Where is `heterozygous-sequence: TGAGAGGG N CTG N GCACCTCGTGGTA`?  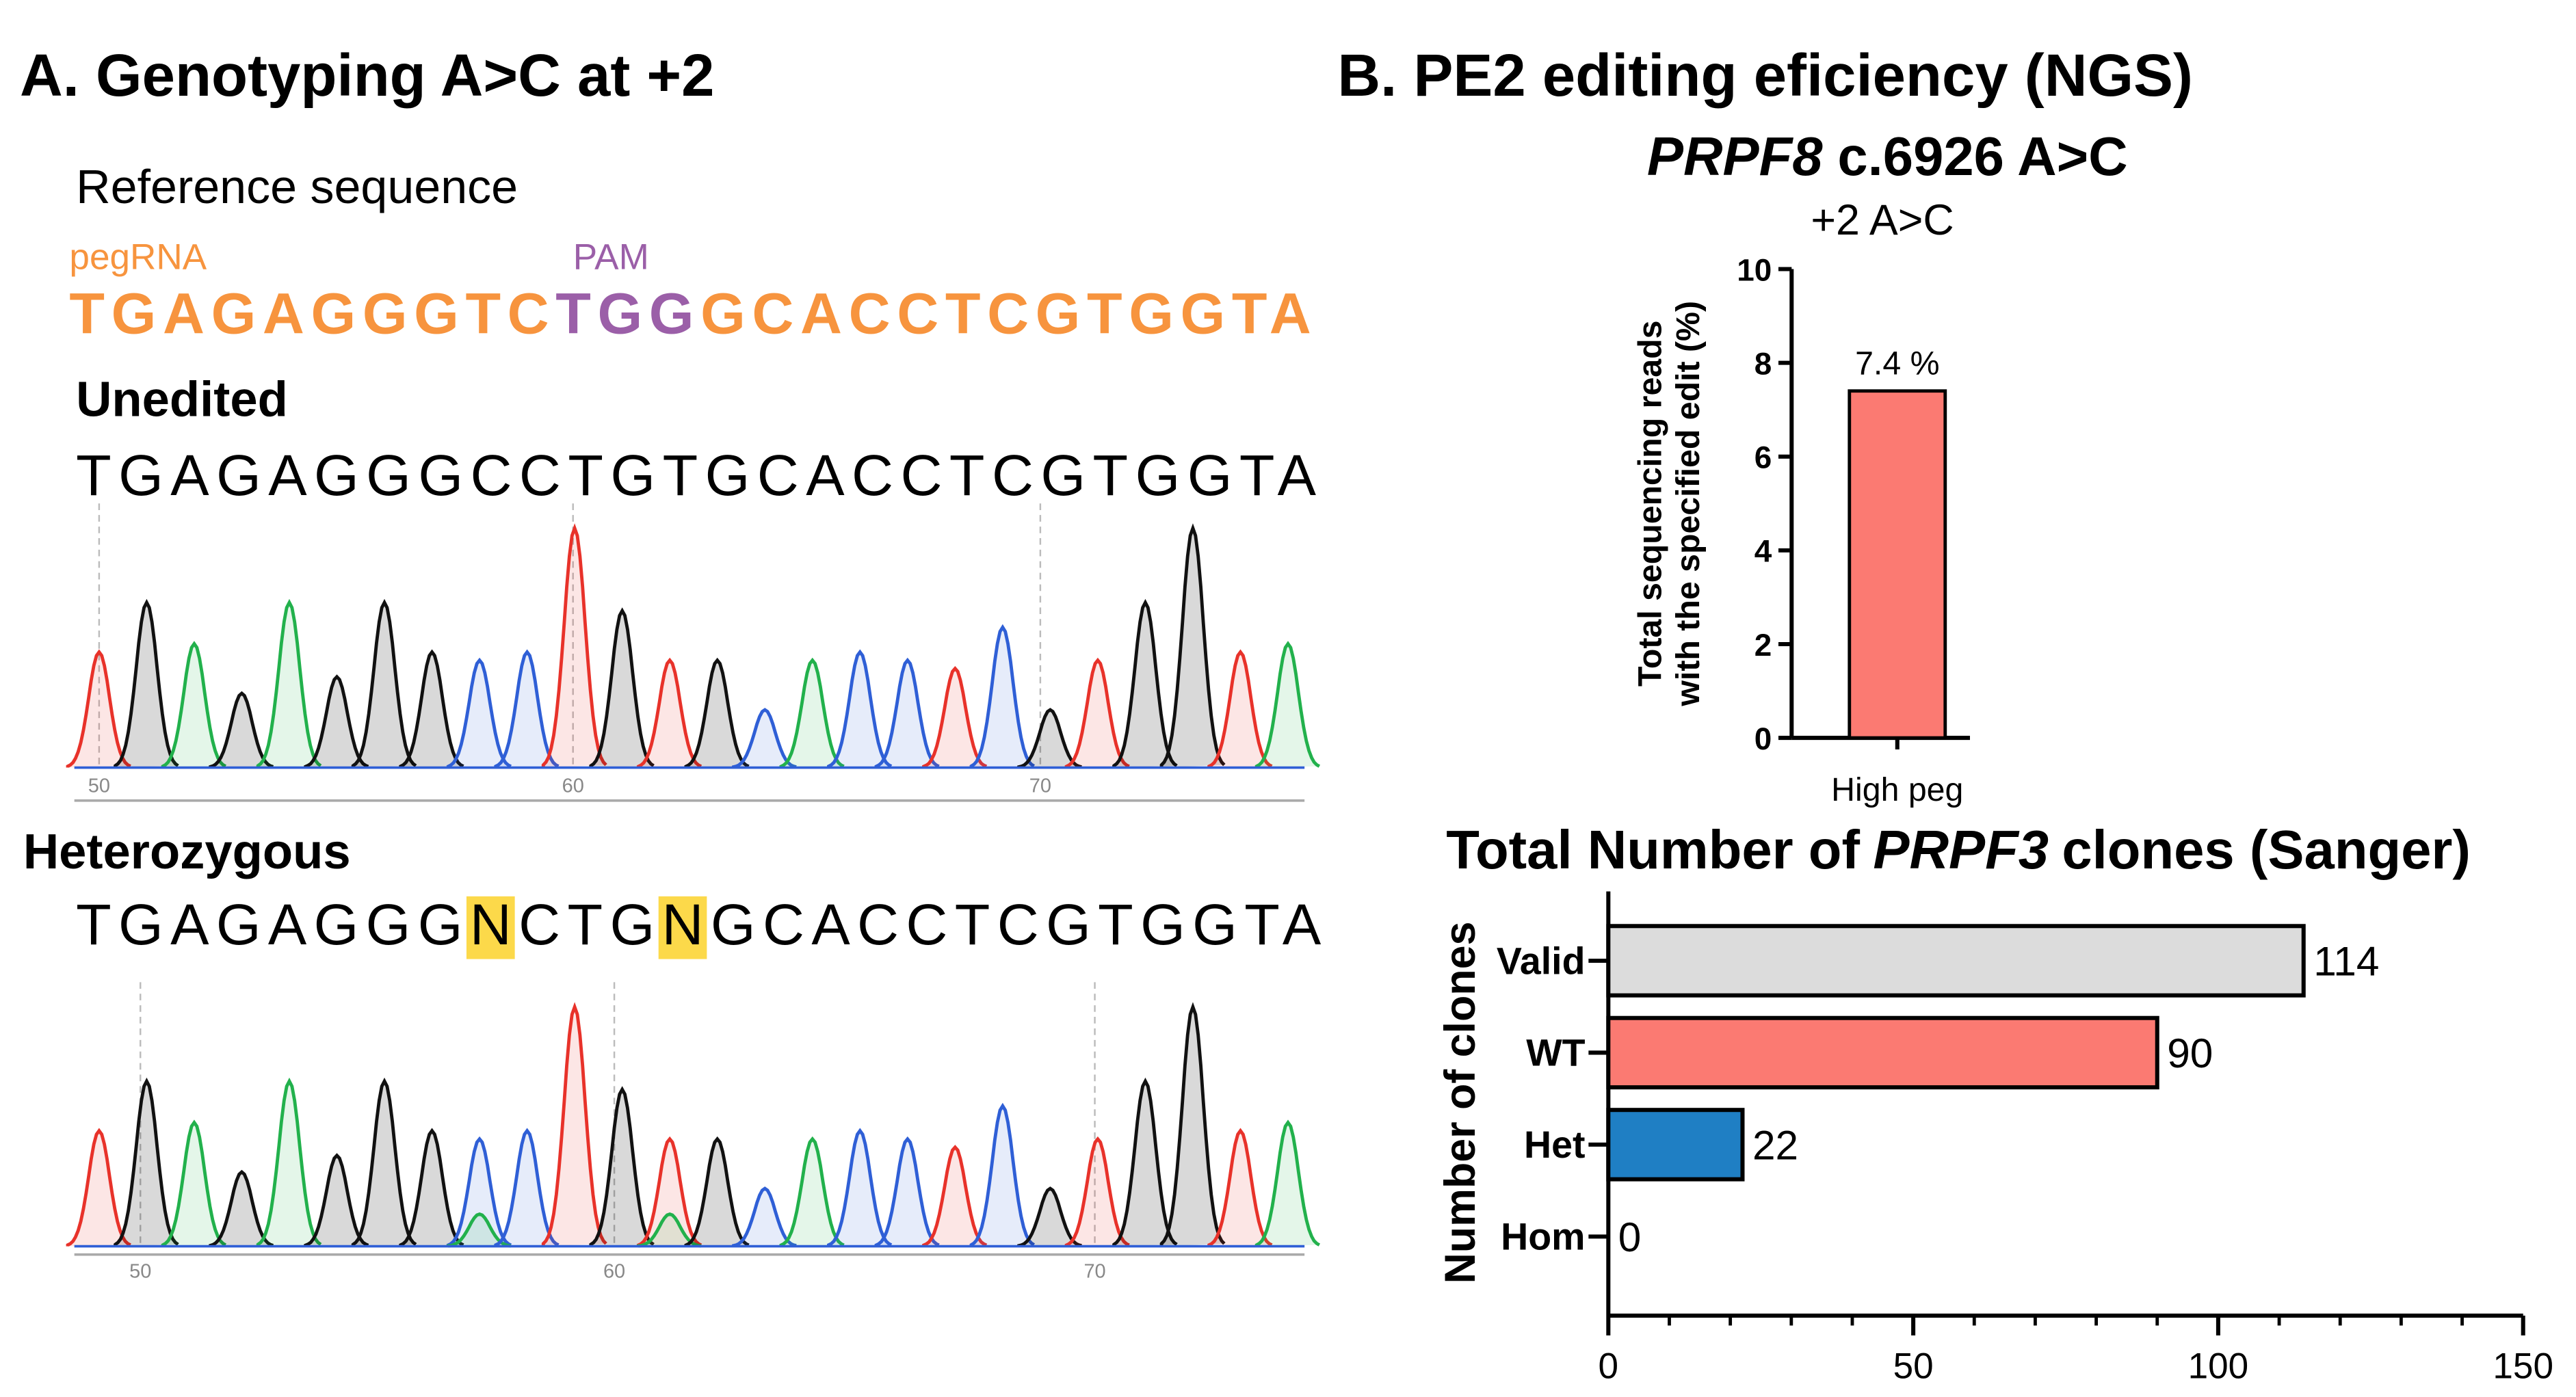 heterozygous-sequence: TGAGAGGG N CTG N GCACCTCGTGGTA is located at coordinates (699, 924).